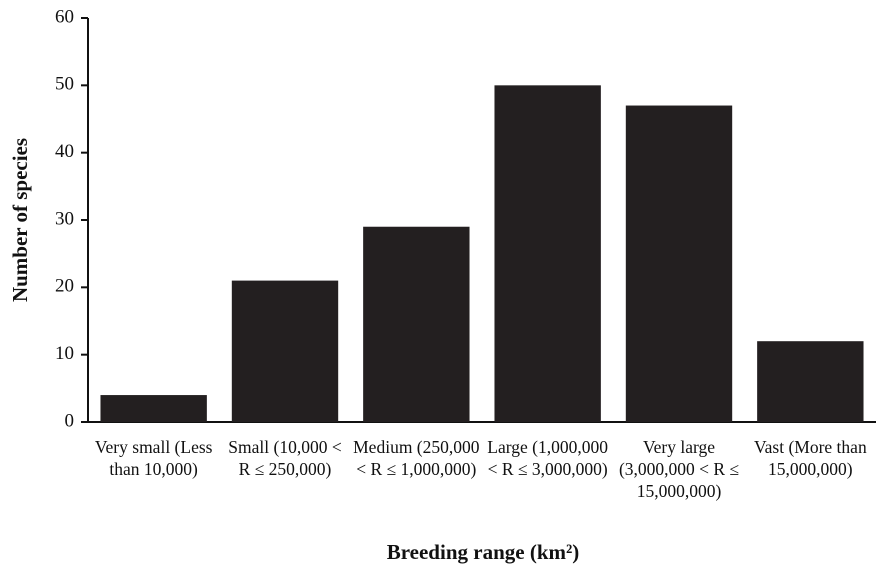  I want to click on x-tick-label: Vast (More than 15,000,000), so click(810, 458).